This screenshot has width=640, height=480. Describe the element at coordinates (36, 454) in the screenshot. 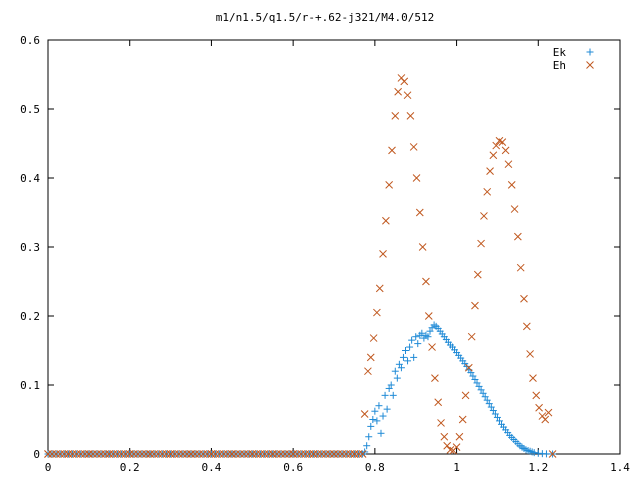

I see `y-tick-label: 0` at that location.